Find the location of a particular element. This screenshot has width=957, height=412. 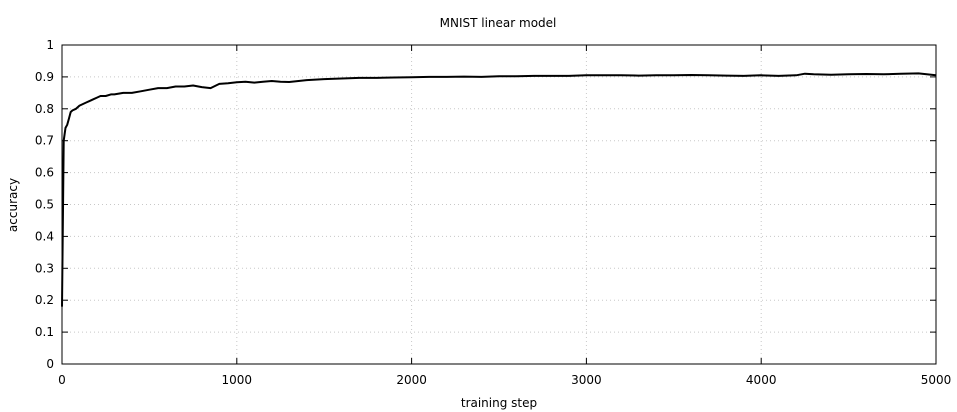

y-tick-label: 0.7 is located at coordinates (44, 141).